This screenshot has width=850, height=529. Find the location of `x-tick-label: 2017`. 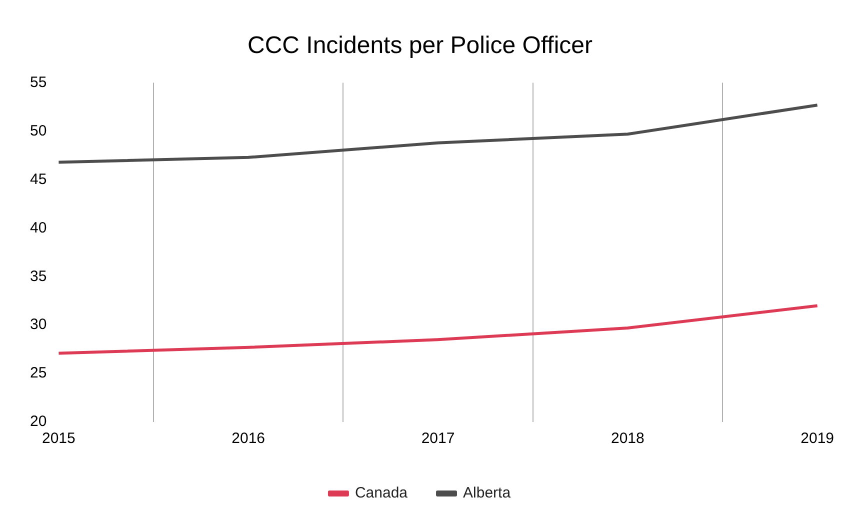

x-tick-label: 2017 is located at coordinates (438, 439).